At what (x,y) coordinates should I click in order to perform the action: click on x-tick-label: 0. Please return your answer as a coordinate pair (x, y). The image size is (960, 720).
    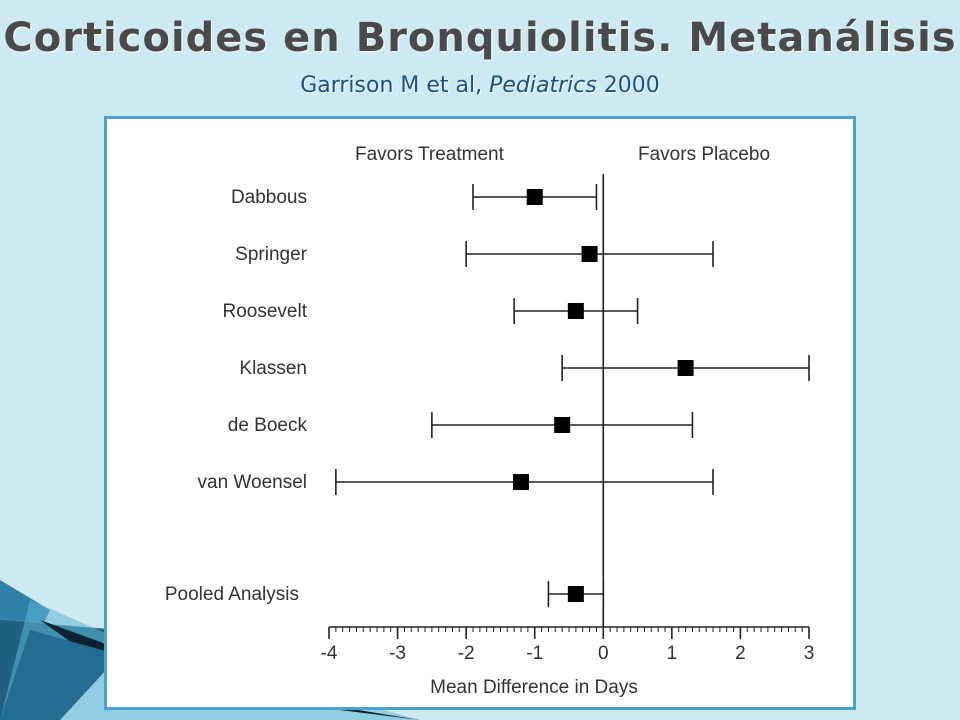
    Looking at the image, I should click on (603, 653).